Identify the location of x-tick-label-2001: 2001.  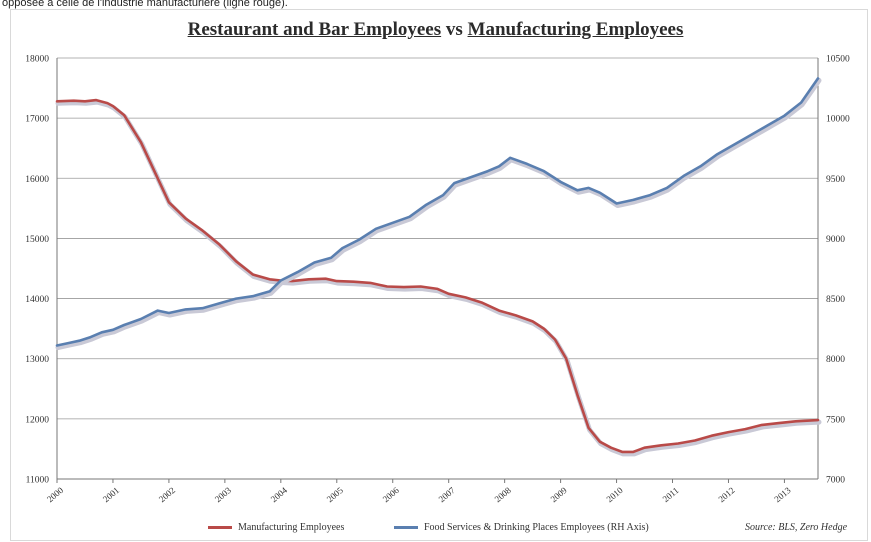
(111, 494).